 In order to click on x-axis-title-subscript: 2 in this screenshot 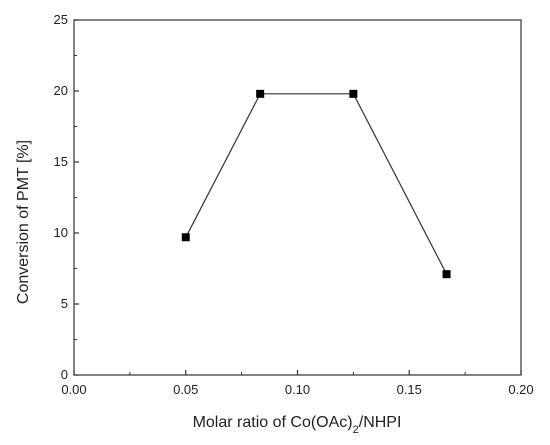, I will do `click(356, 430)`.